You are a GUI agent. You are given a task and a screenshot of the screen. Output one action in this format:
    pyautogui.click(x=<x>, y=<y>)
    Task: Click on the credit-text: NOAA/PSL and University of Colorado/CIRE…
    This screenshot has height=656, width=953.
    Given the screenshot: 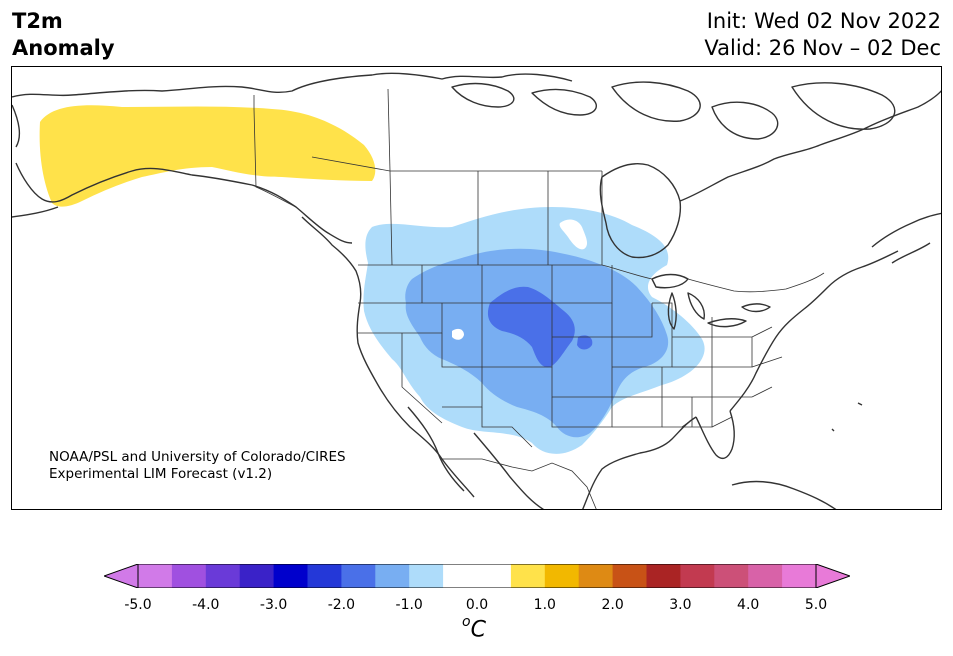 What is the action you would take?
    pyautogui.click(x=197, y=466)
    